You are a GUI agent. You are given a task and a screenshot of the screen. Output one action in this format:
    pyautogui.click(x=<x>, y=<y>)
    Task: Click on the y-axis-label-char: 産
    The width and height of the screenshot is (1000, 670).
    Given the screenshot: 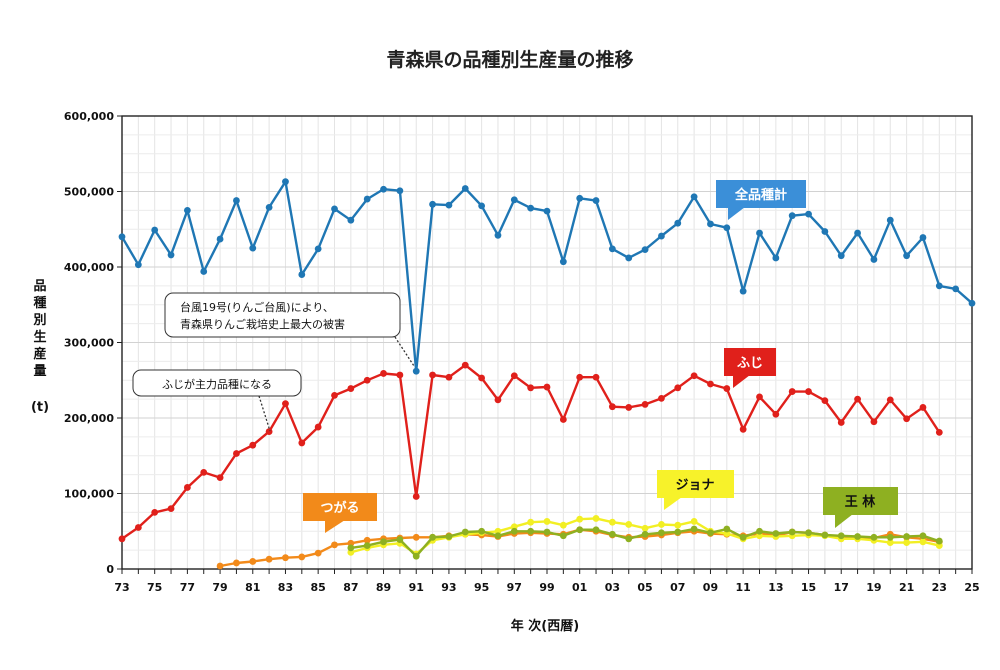 What is the action you would take?
    pyautogui.click(x=39, y=354)
    